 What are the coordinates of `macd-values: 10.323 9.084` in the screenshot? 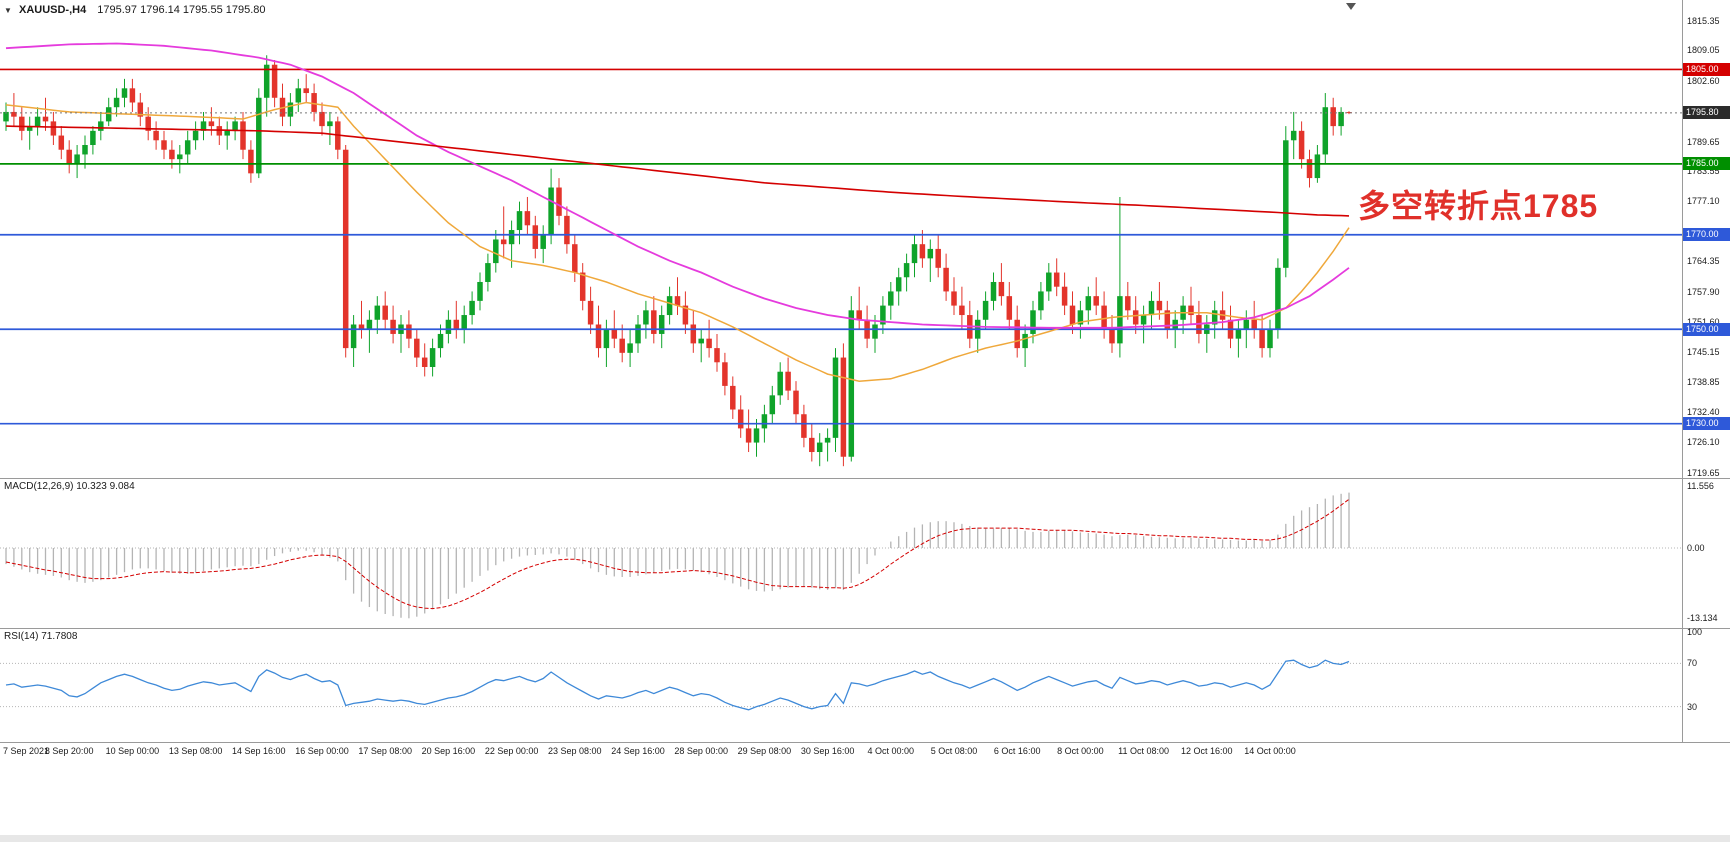 It's located at (105, 486).